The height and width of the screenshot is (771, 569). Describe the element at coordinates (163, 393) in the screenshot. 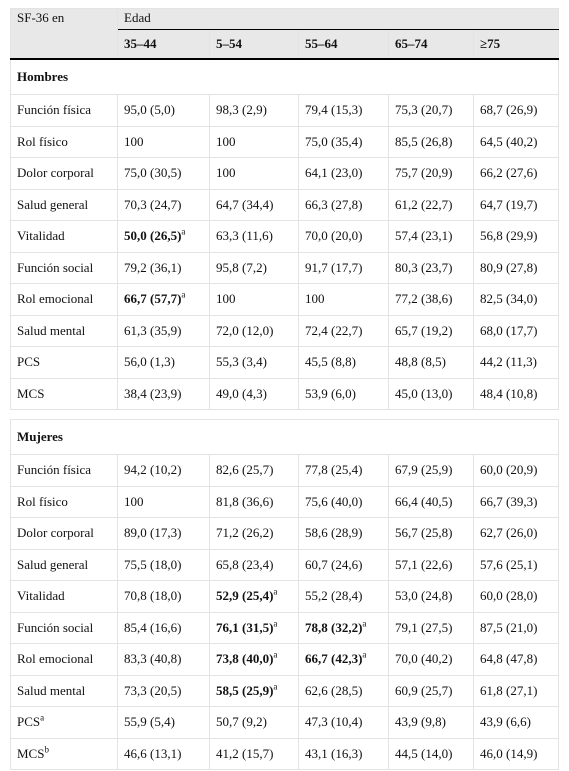

I see `data-cell: 38,4 (23,9)` at that location.